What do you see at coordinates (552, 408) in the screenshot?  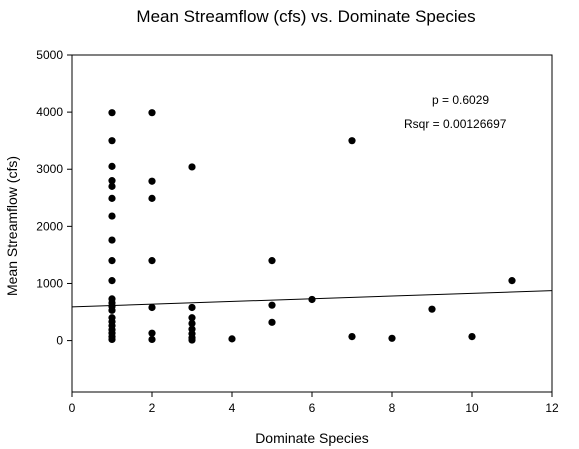 I see `x-tick-label: 12` at bounding box center [552, 408].